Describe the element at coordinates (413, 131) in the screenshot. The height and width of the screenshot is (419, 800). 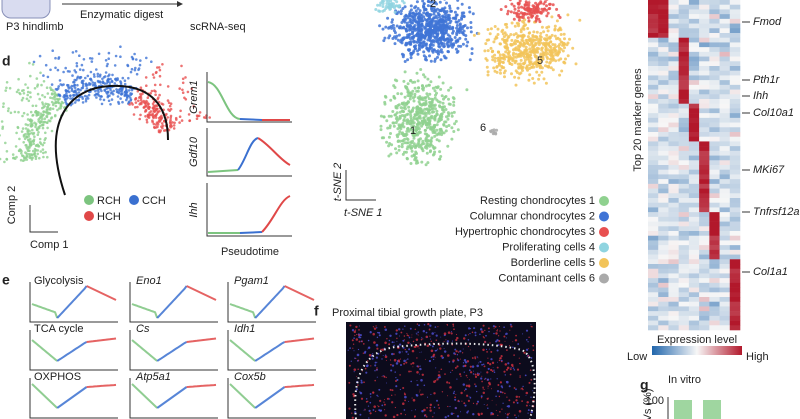
I see `cluster-label: 1` at that location.